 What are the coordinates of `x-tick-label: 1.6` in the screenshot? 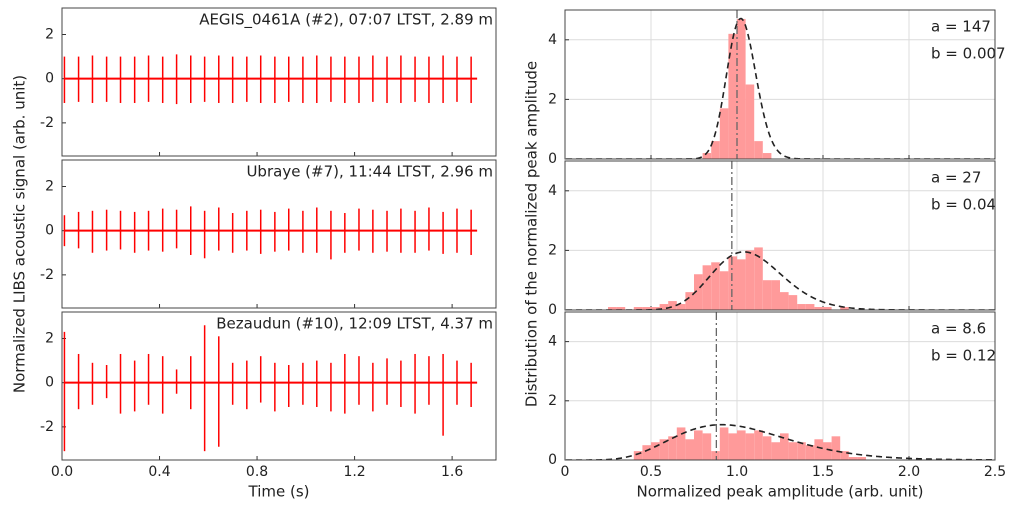 It's located at (452, 472).